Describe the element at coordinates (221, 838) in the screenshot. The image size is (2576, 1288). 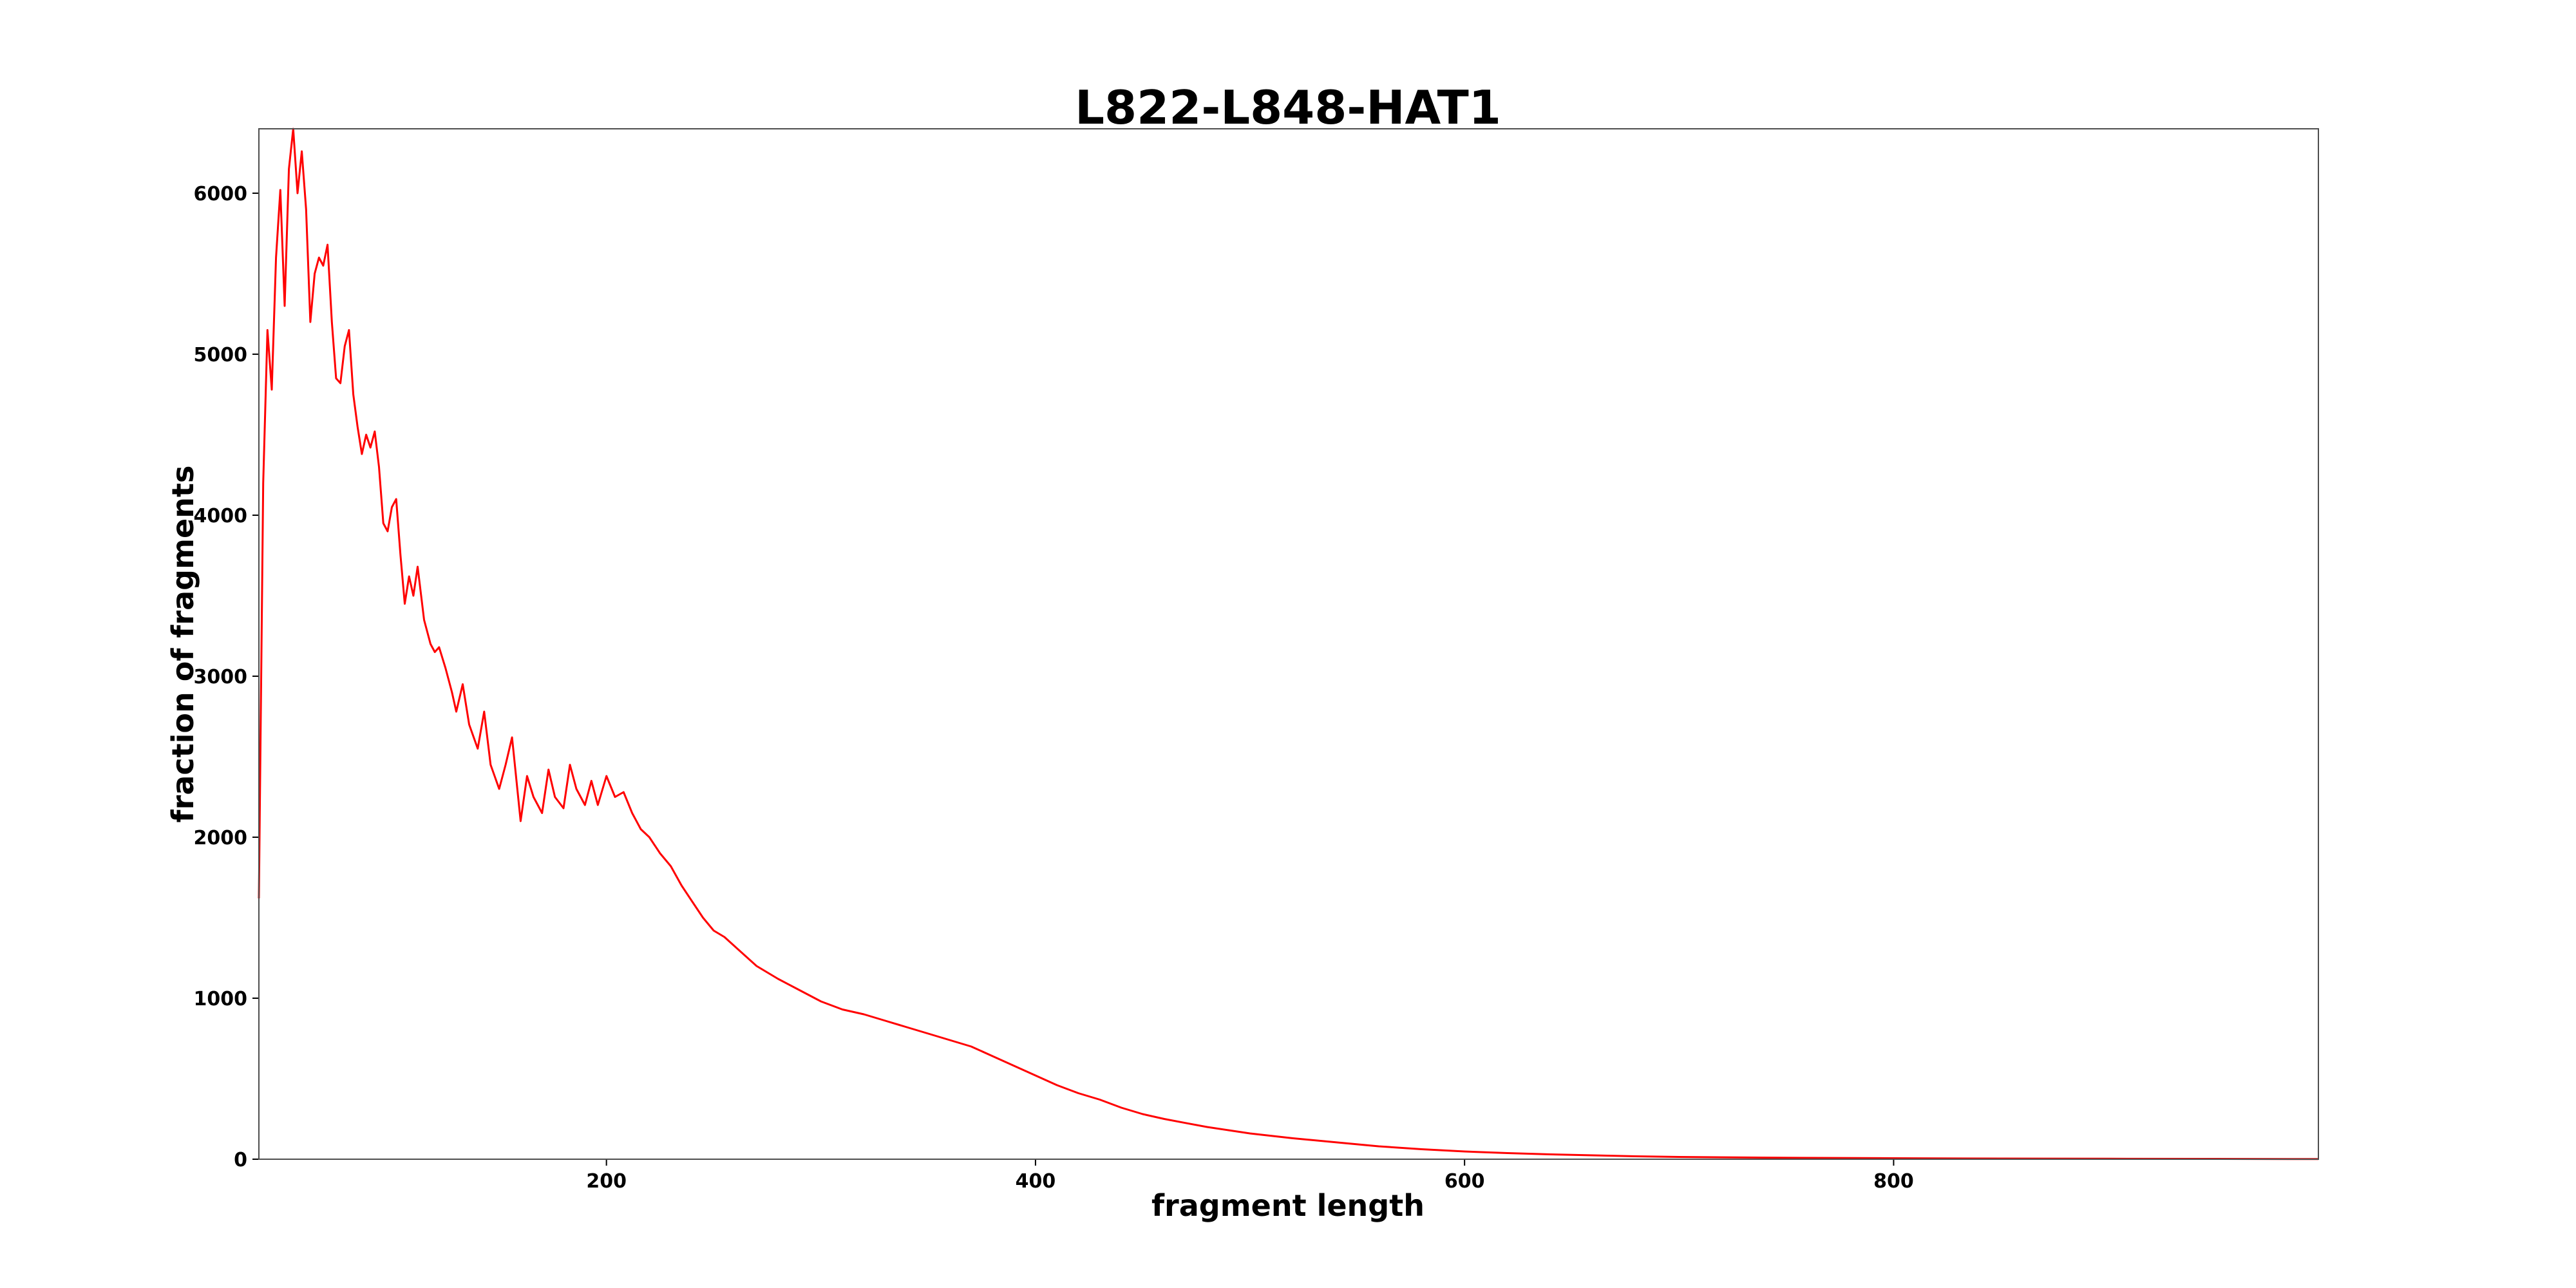
I see `y-tick-label: 2000` at that location.